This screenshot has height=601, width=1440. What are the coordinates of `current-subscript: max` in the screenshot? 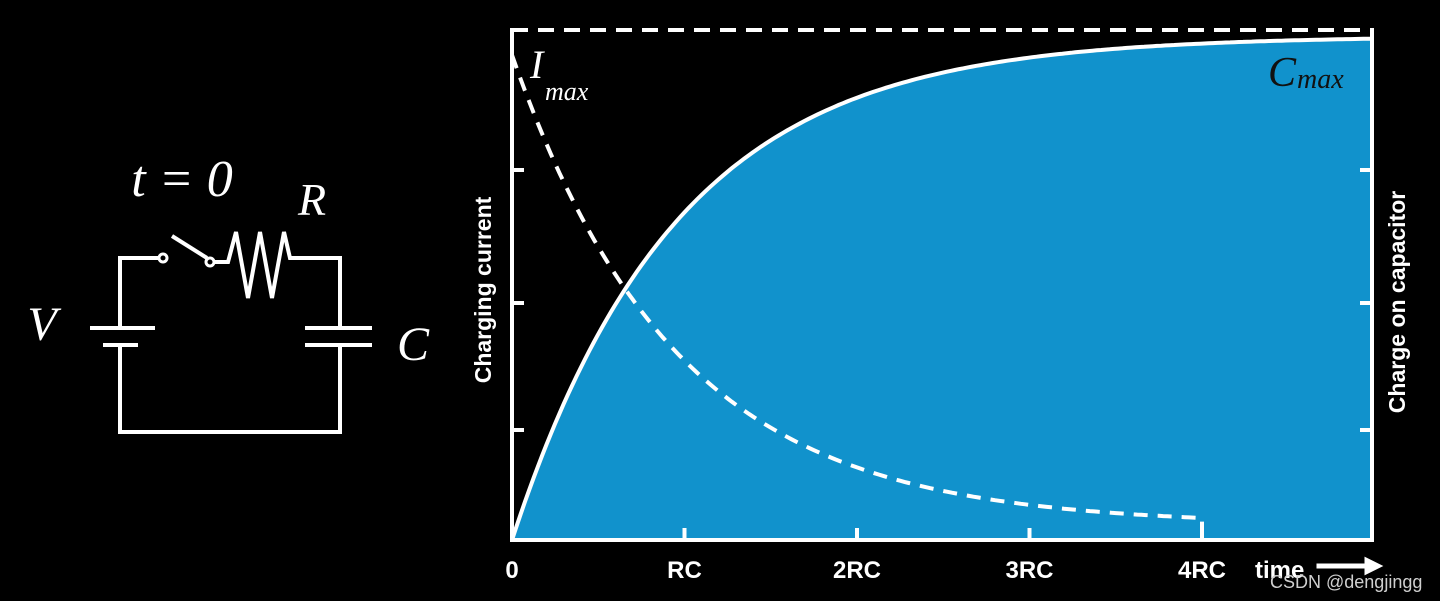 It's located at (567, 91).